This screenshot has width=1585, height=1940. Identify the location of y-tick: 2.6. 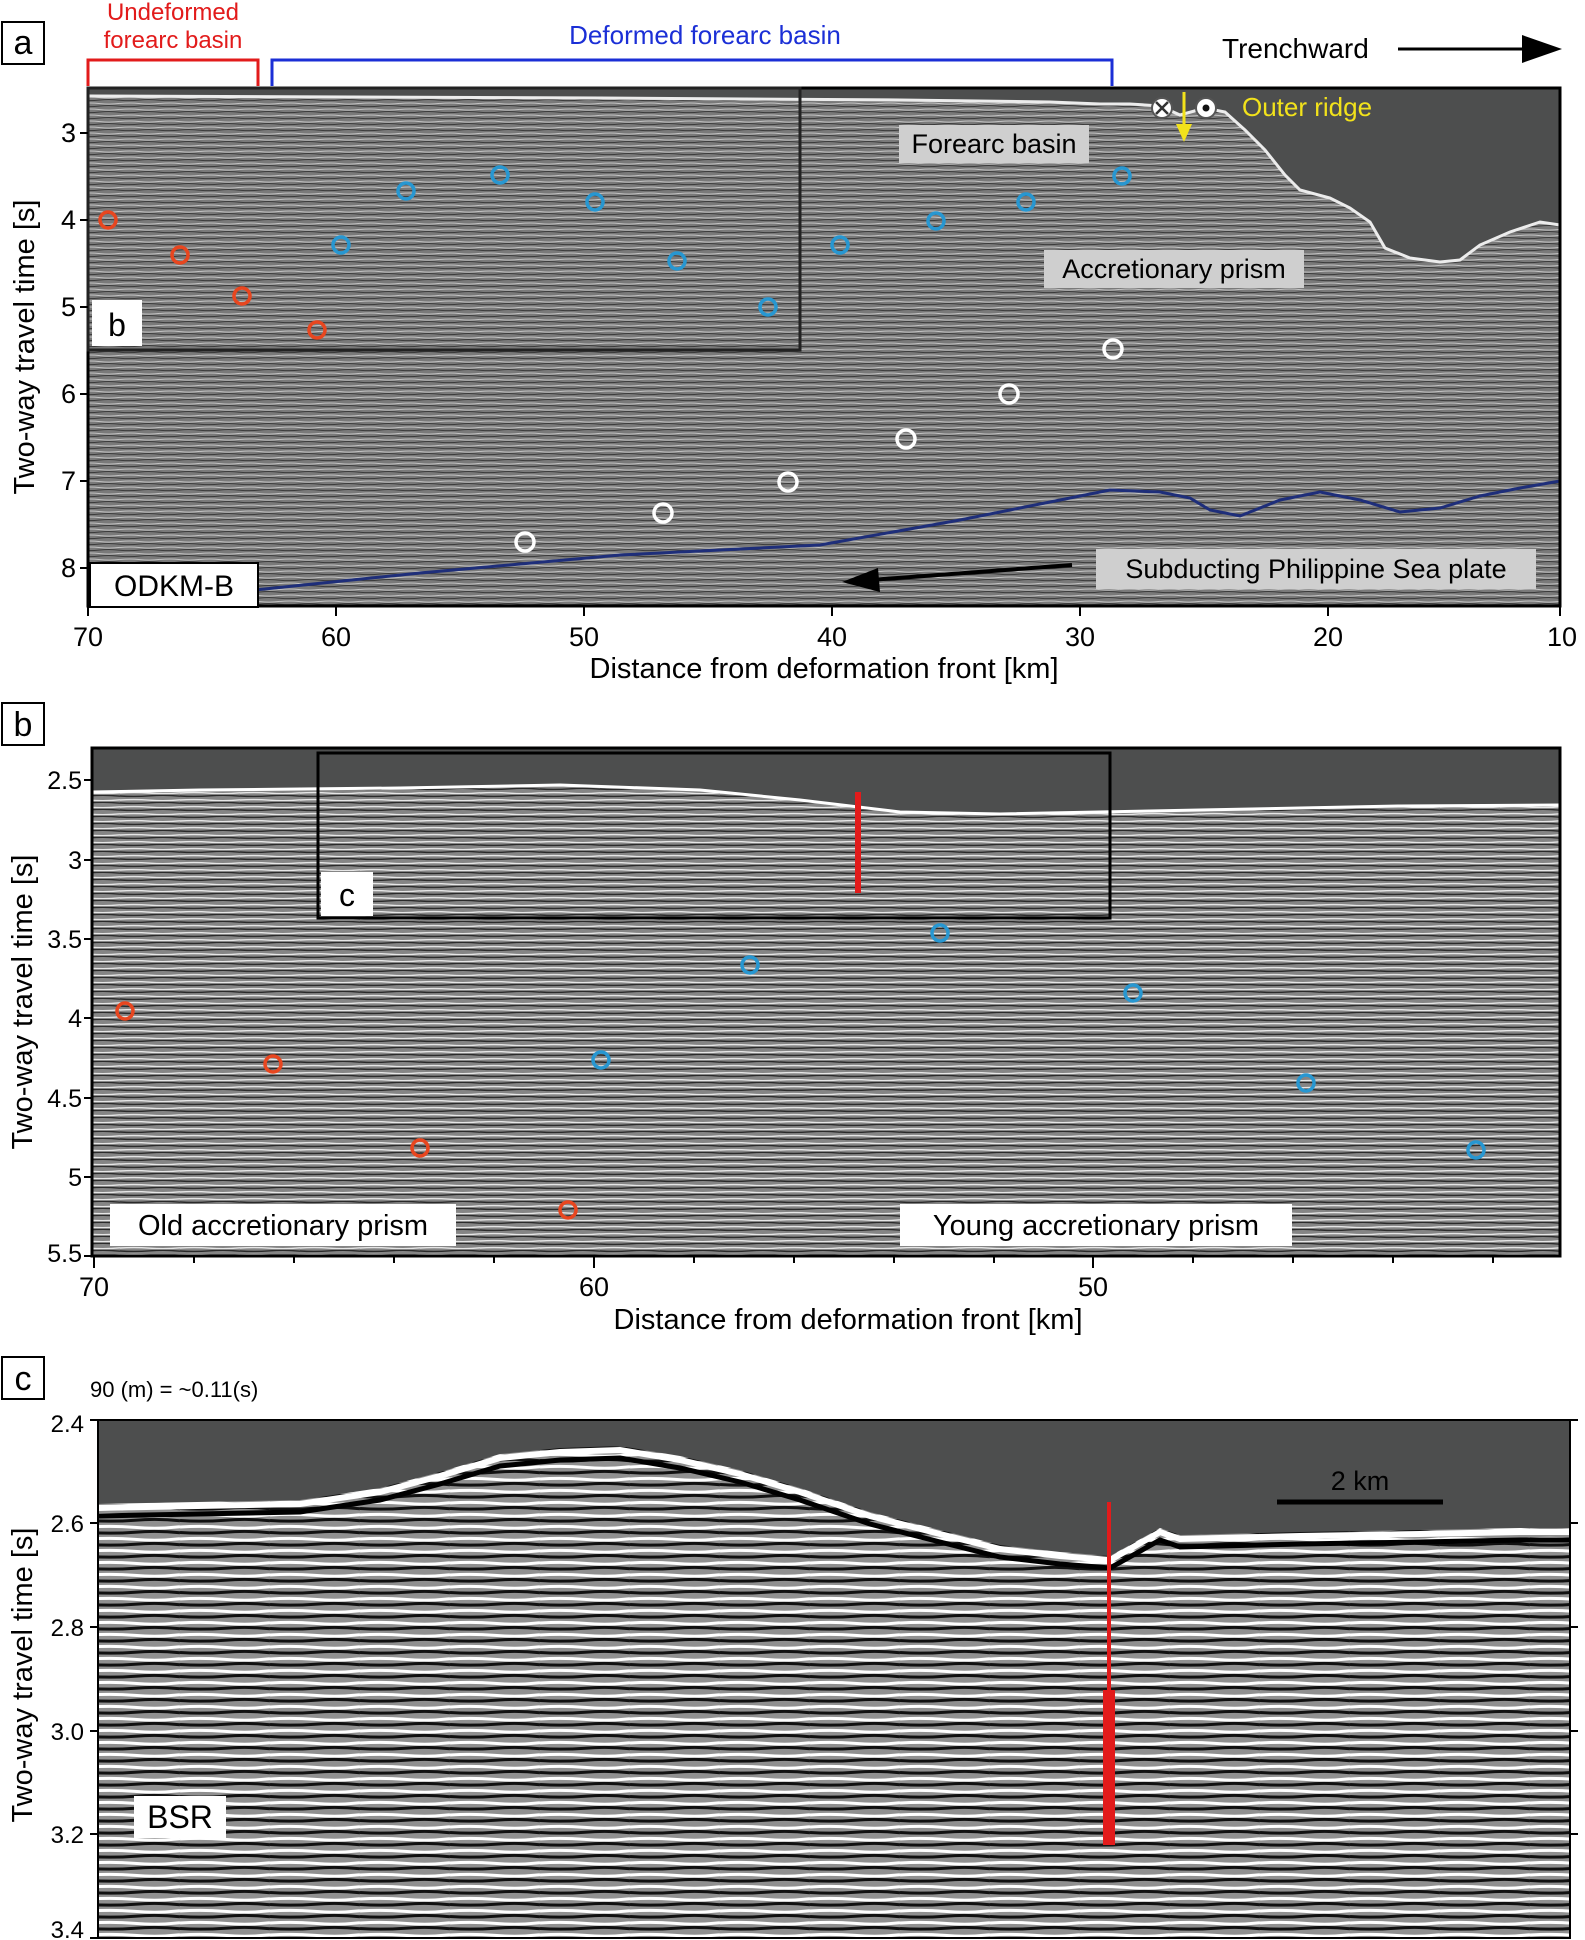
(67, 1524).